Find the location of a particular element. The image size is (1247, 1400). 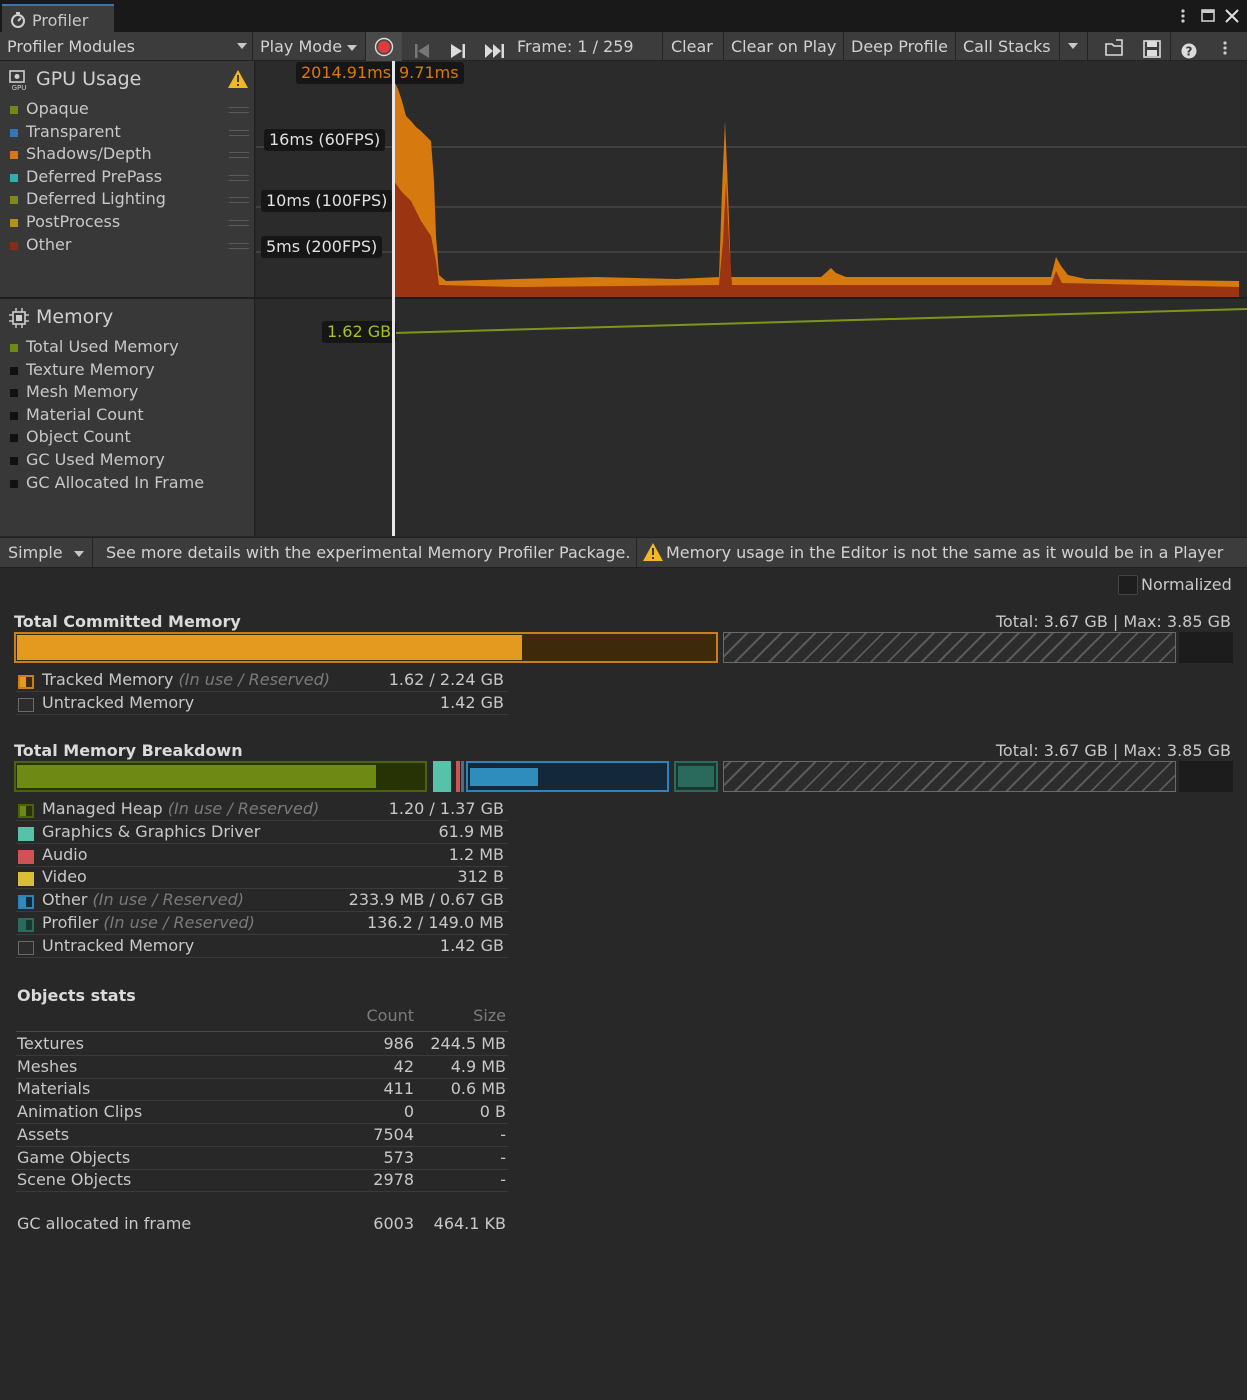

legend-row-name: Audio is located at coordinates (65, 854).